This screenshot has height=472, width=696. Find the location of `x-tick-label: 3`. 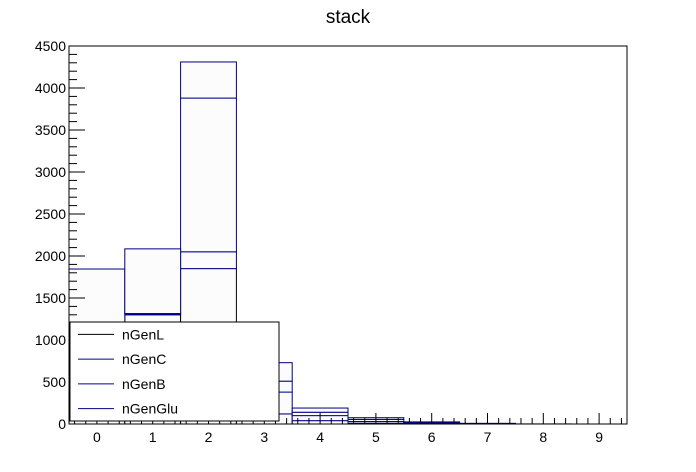

x-tick-label: 3 is located at coordinates (264, 437).